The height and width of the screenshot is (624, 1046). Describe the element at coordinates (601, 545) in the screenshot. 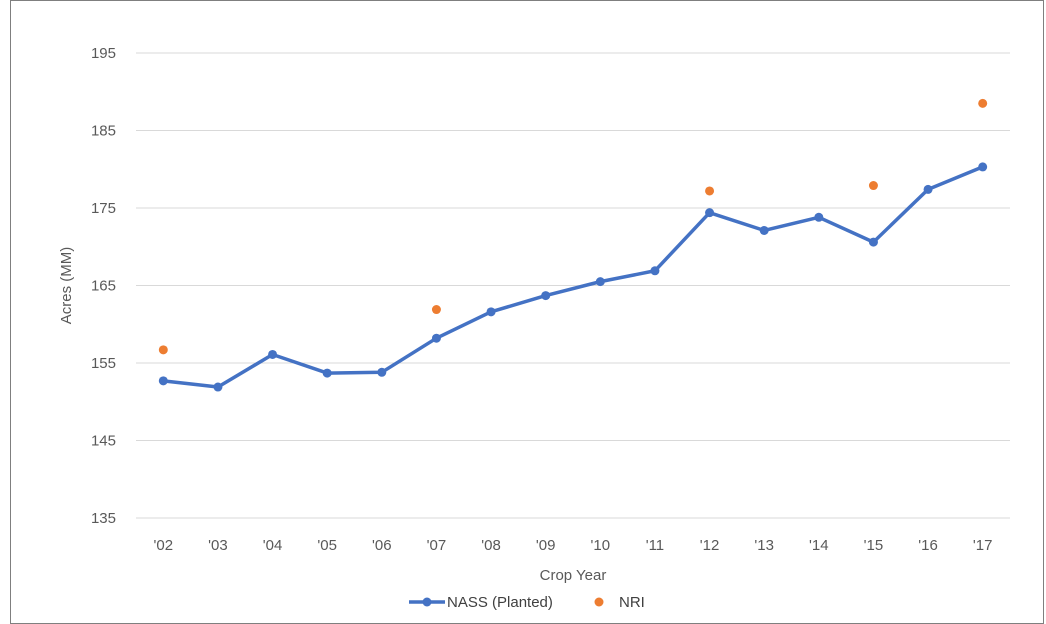

I see `x-tick-label: '10` at that location.